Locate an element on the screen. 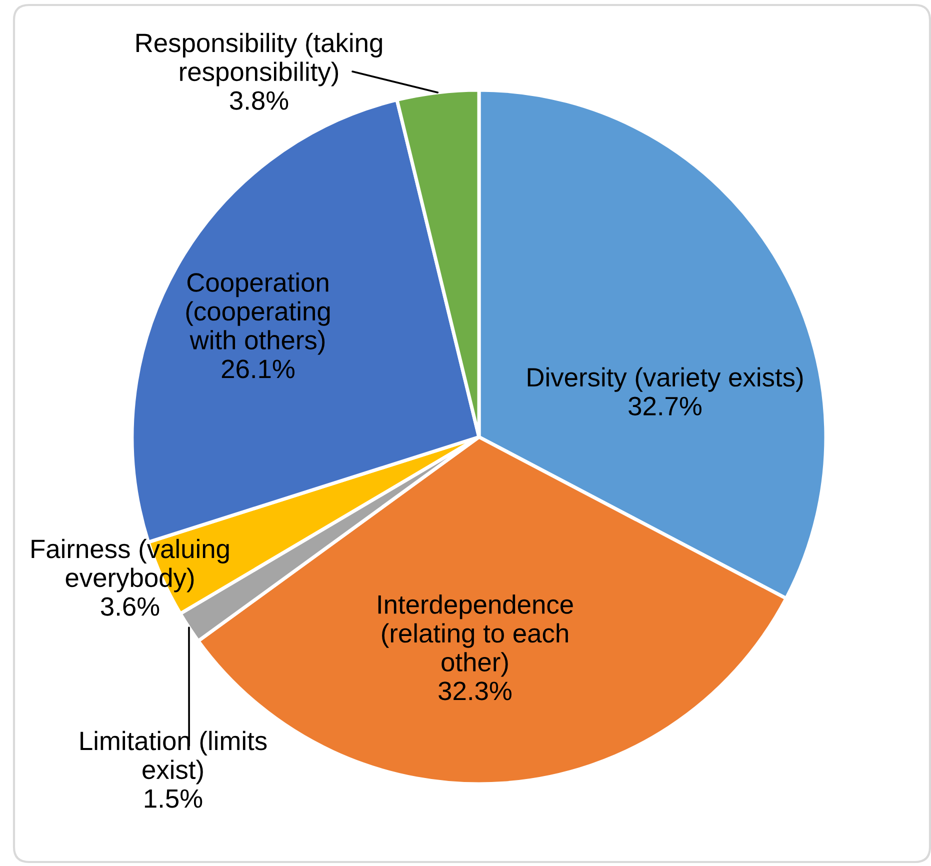  data-label: 1.5% is located at coordinates (173, 798).